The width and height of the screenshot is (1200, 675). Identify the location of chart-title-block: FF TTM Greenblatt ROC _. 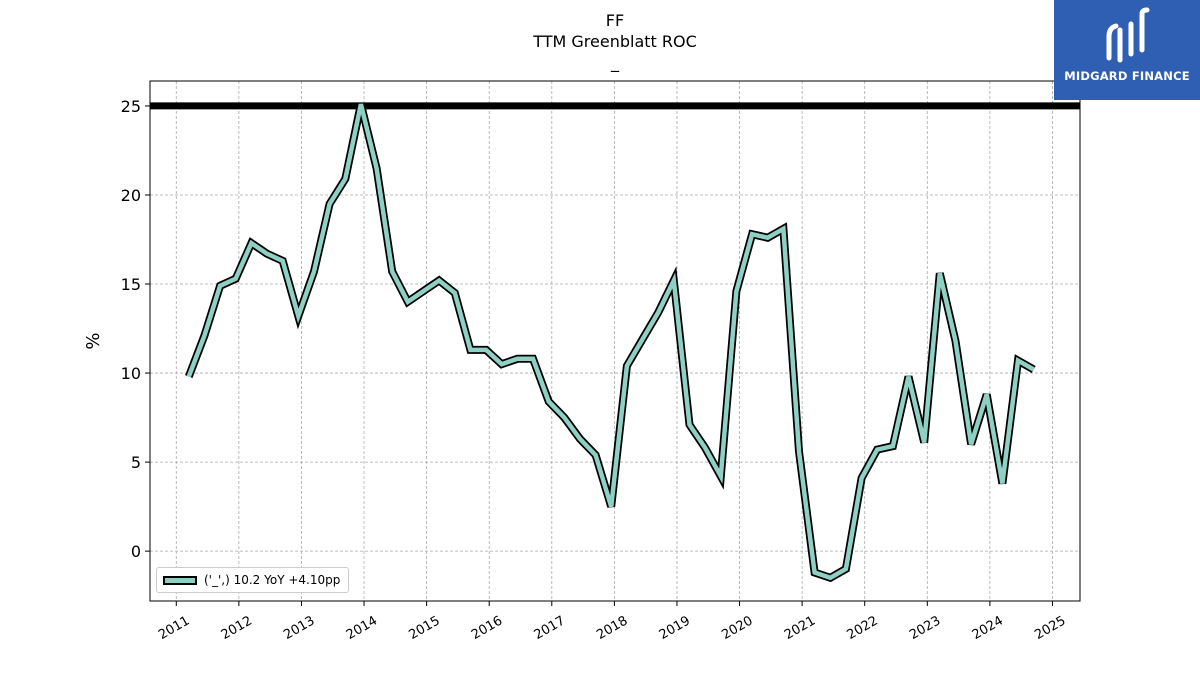
(615, 41).